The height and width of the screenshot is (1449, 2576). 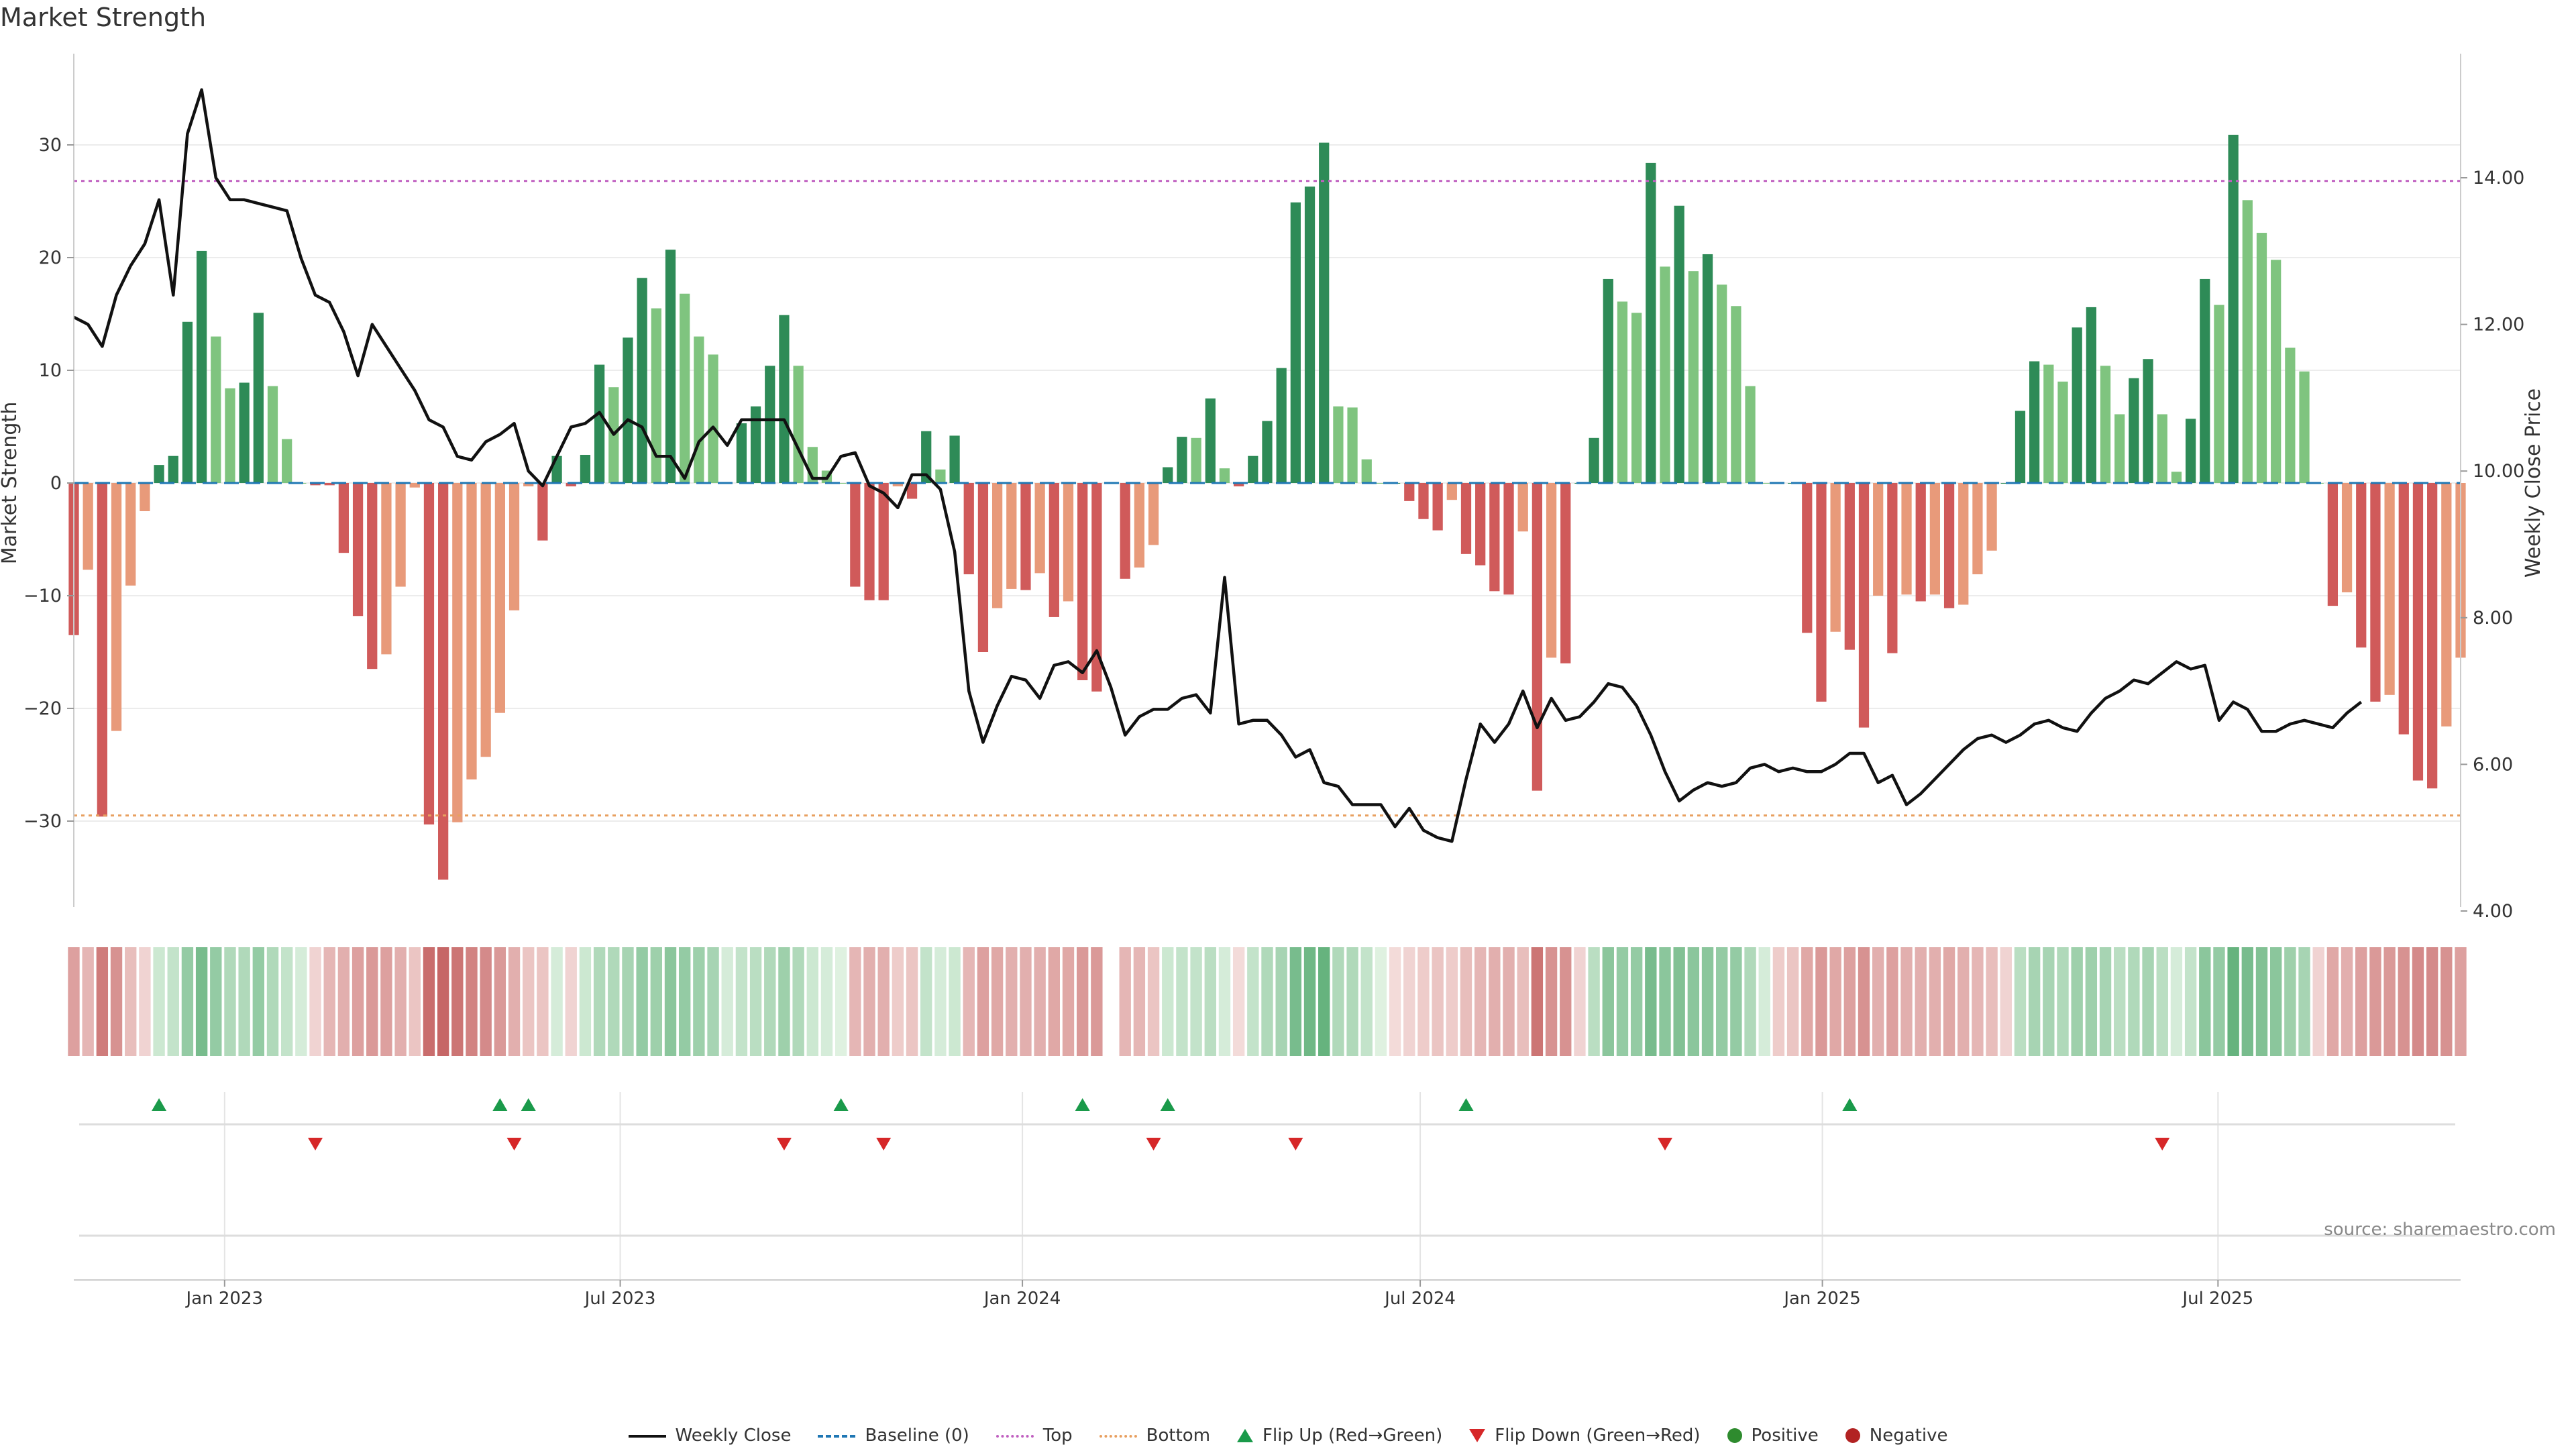 I want to click on y-tick-label: −20, so click(x=42, y=708).